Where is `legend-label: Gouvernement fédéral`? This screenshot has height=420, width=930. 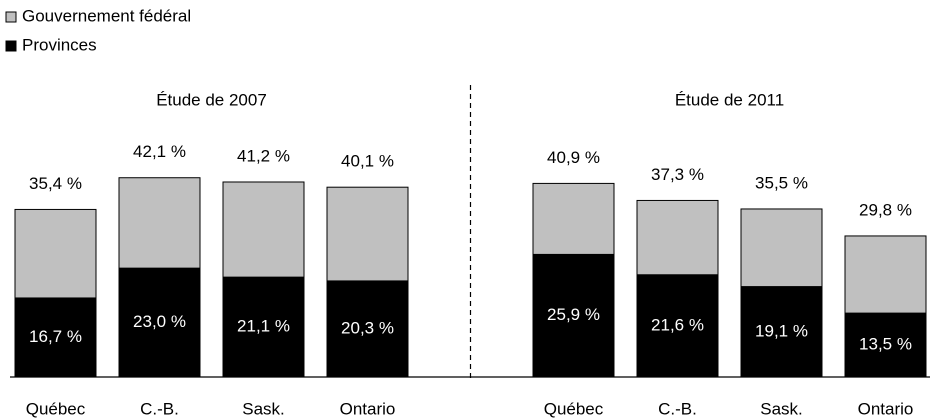 legend-label: Gouvernement fédéral is located at coordinates (106, 15).